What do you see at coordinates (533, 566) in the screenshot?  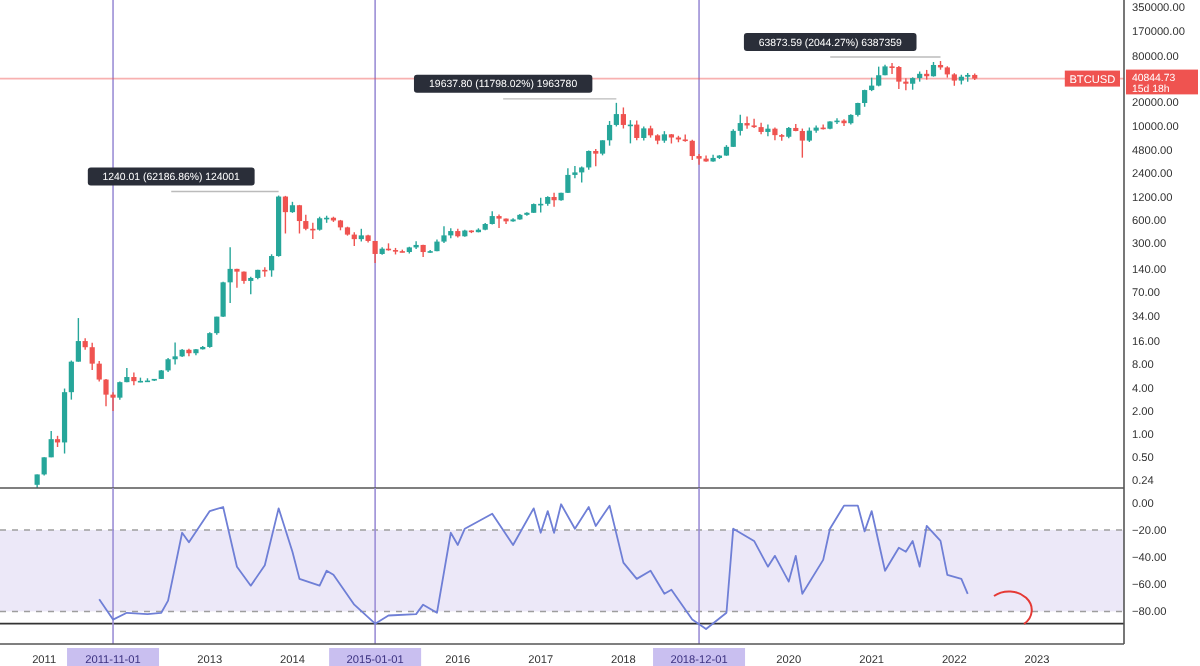 I see `line-series` at bounding box center [533, 566].